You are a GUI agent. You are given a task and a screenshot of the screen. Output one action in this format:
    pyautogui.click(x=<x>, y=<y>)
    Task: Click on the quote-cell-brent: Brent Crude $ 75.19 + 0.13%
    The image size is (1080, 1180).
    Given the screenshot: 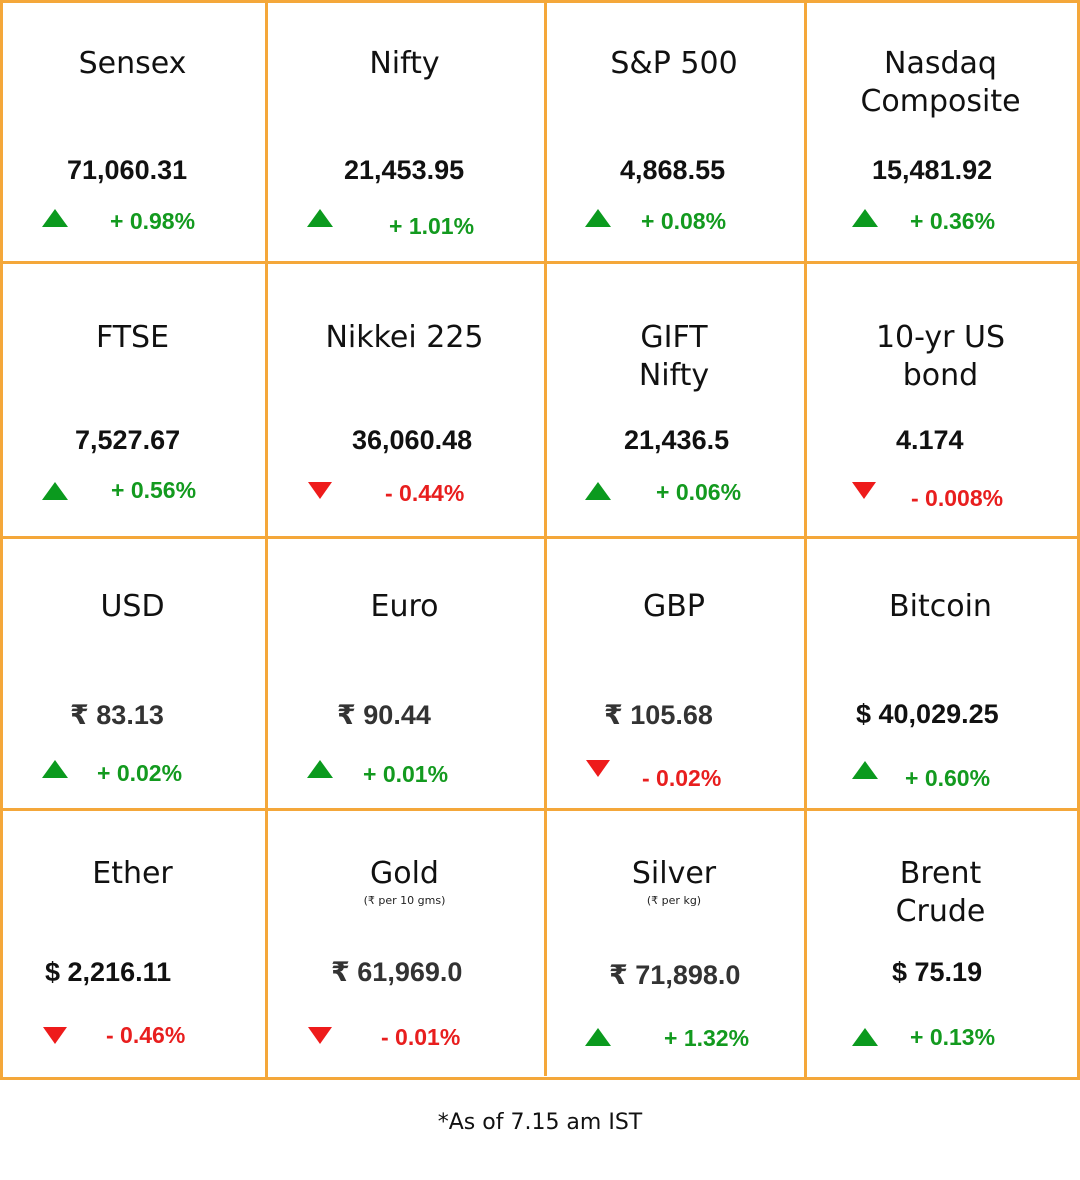 What is the action you would take?
    pyautogui.click(x=940, y=942)
    